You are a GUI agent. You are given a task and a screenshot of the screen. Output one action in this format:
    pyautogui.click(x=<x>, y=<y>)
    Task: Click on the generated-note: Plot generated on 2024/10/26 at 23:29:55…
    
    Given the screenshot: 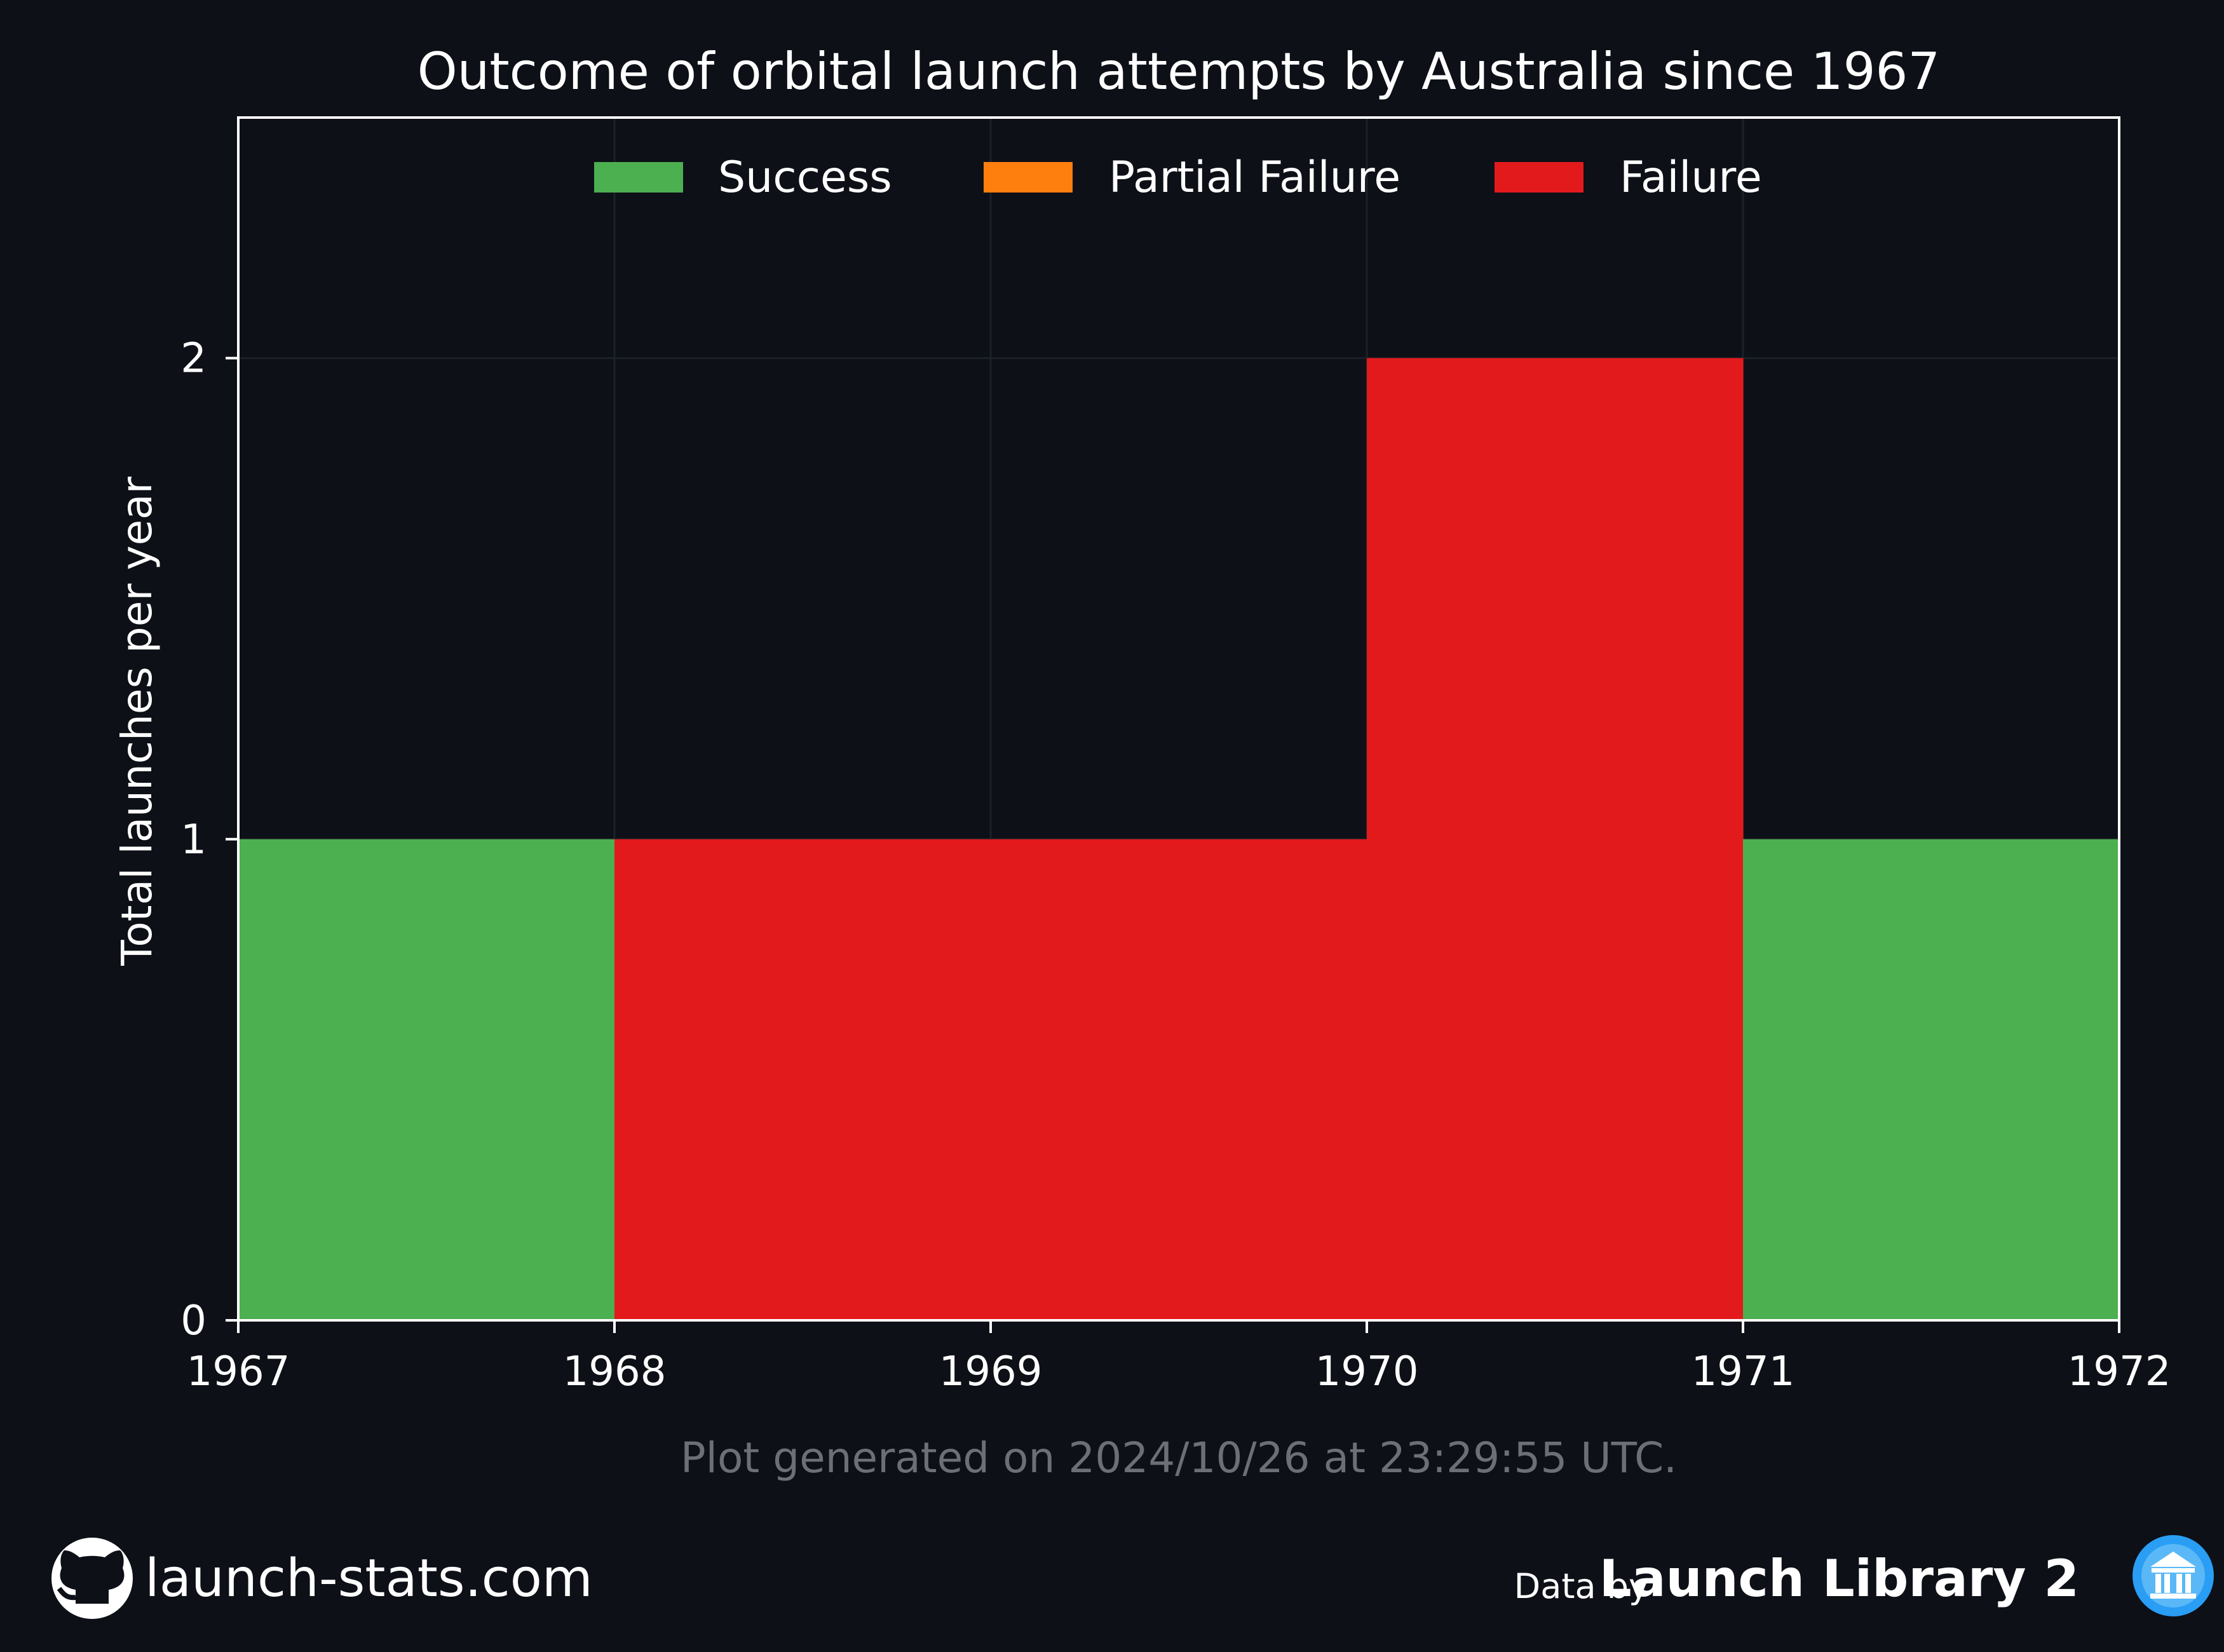 What is the action you would take?
    pyautogui.click(x=1179, y=1457)
    